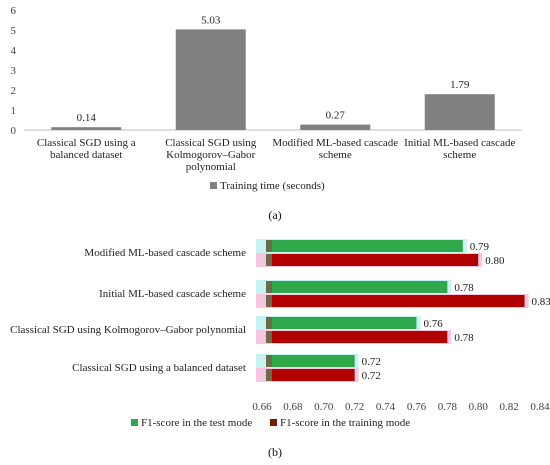  What do you see at coordinates (354, 407) in the screenshot?
I see `x-tick-label: 0.72` at bounding box center [354, 407].